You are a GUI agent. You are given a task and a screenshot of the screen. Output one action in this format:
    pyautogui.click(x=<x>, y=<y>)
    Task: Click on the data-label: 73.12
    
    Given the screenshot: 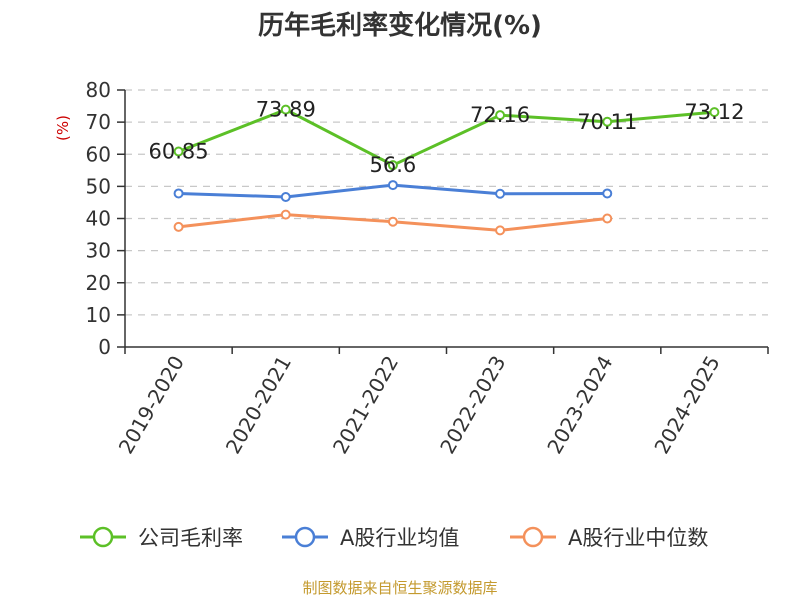 What is the action you would take?
    pyautogui.click(x=714, y=112)
    